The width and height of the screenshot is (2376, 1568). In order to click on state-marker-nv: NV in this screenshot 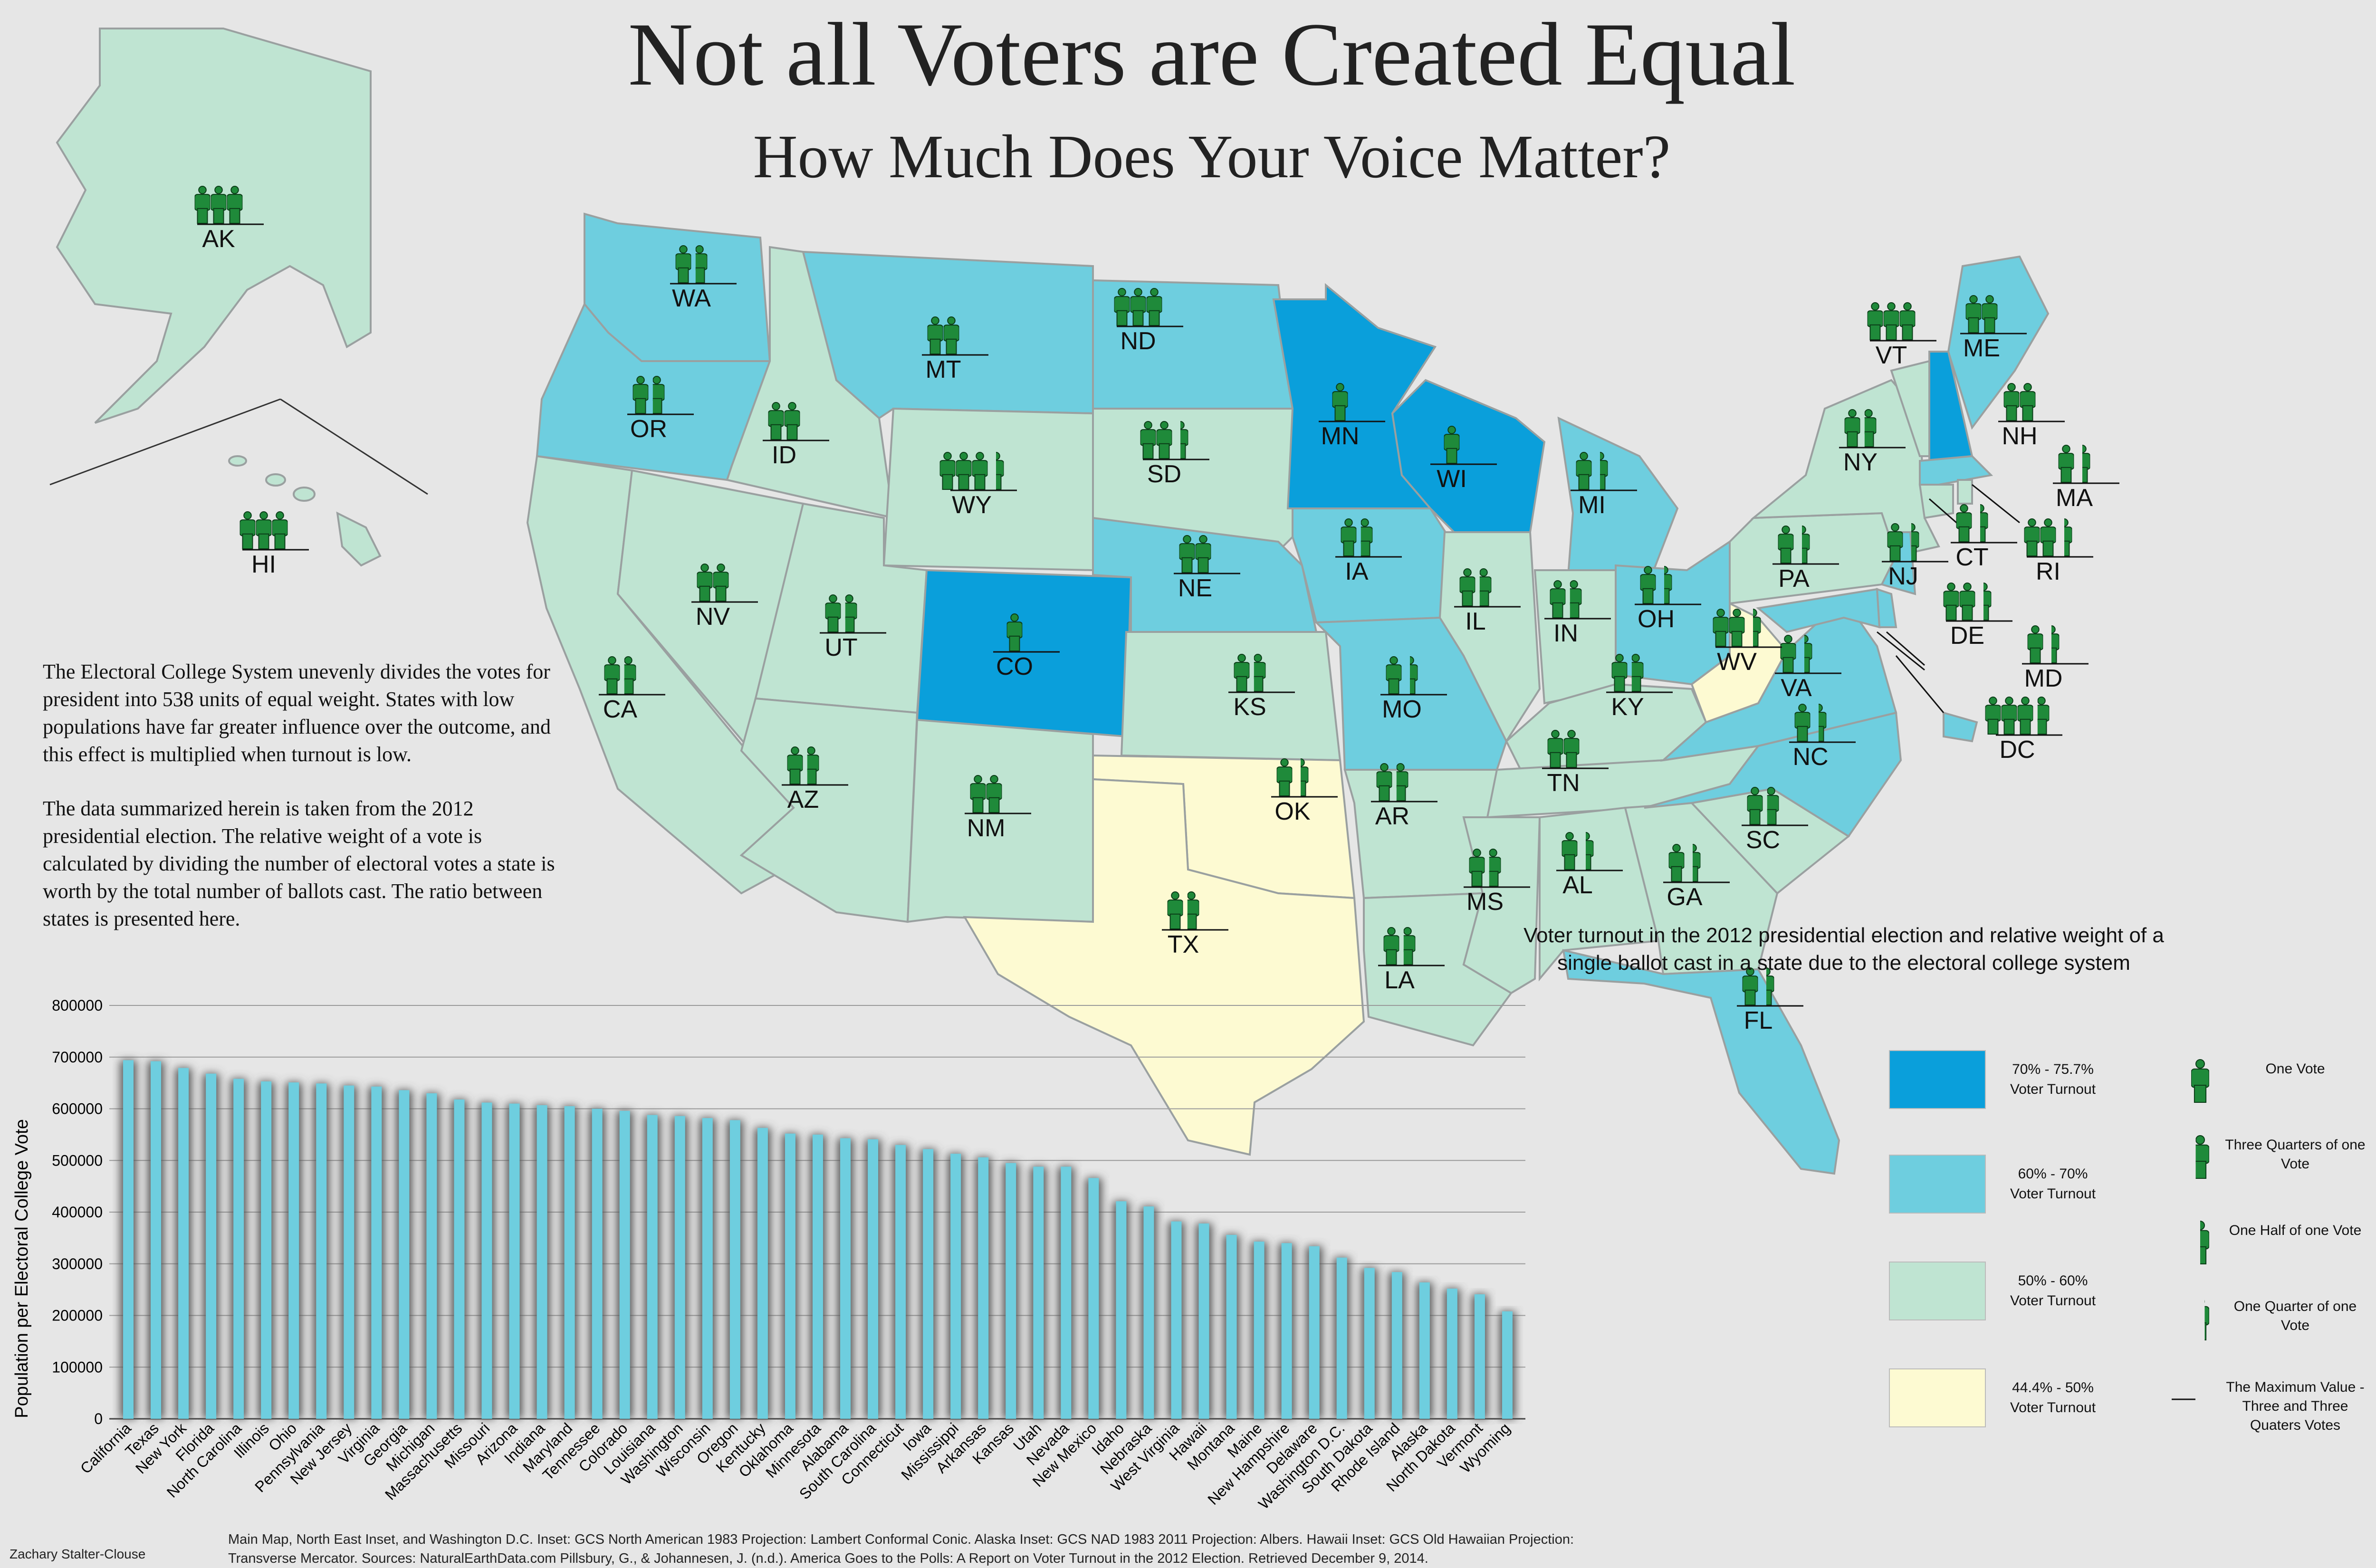, I will do `click(724, 598)`.